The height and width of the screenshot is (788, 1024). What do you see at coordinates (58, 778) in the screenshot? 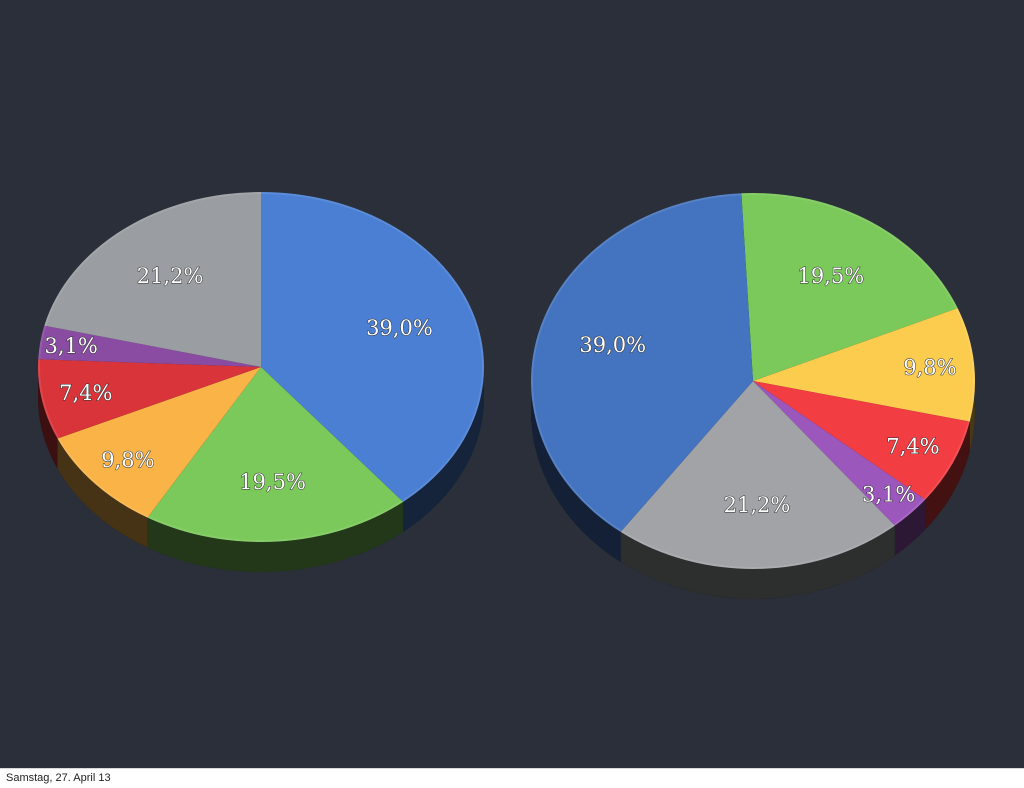
I see `footer-date: Samstag, 27. April 13` at bounding box center [58, 778].